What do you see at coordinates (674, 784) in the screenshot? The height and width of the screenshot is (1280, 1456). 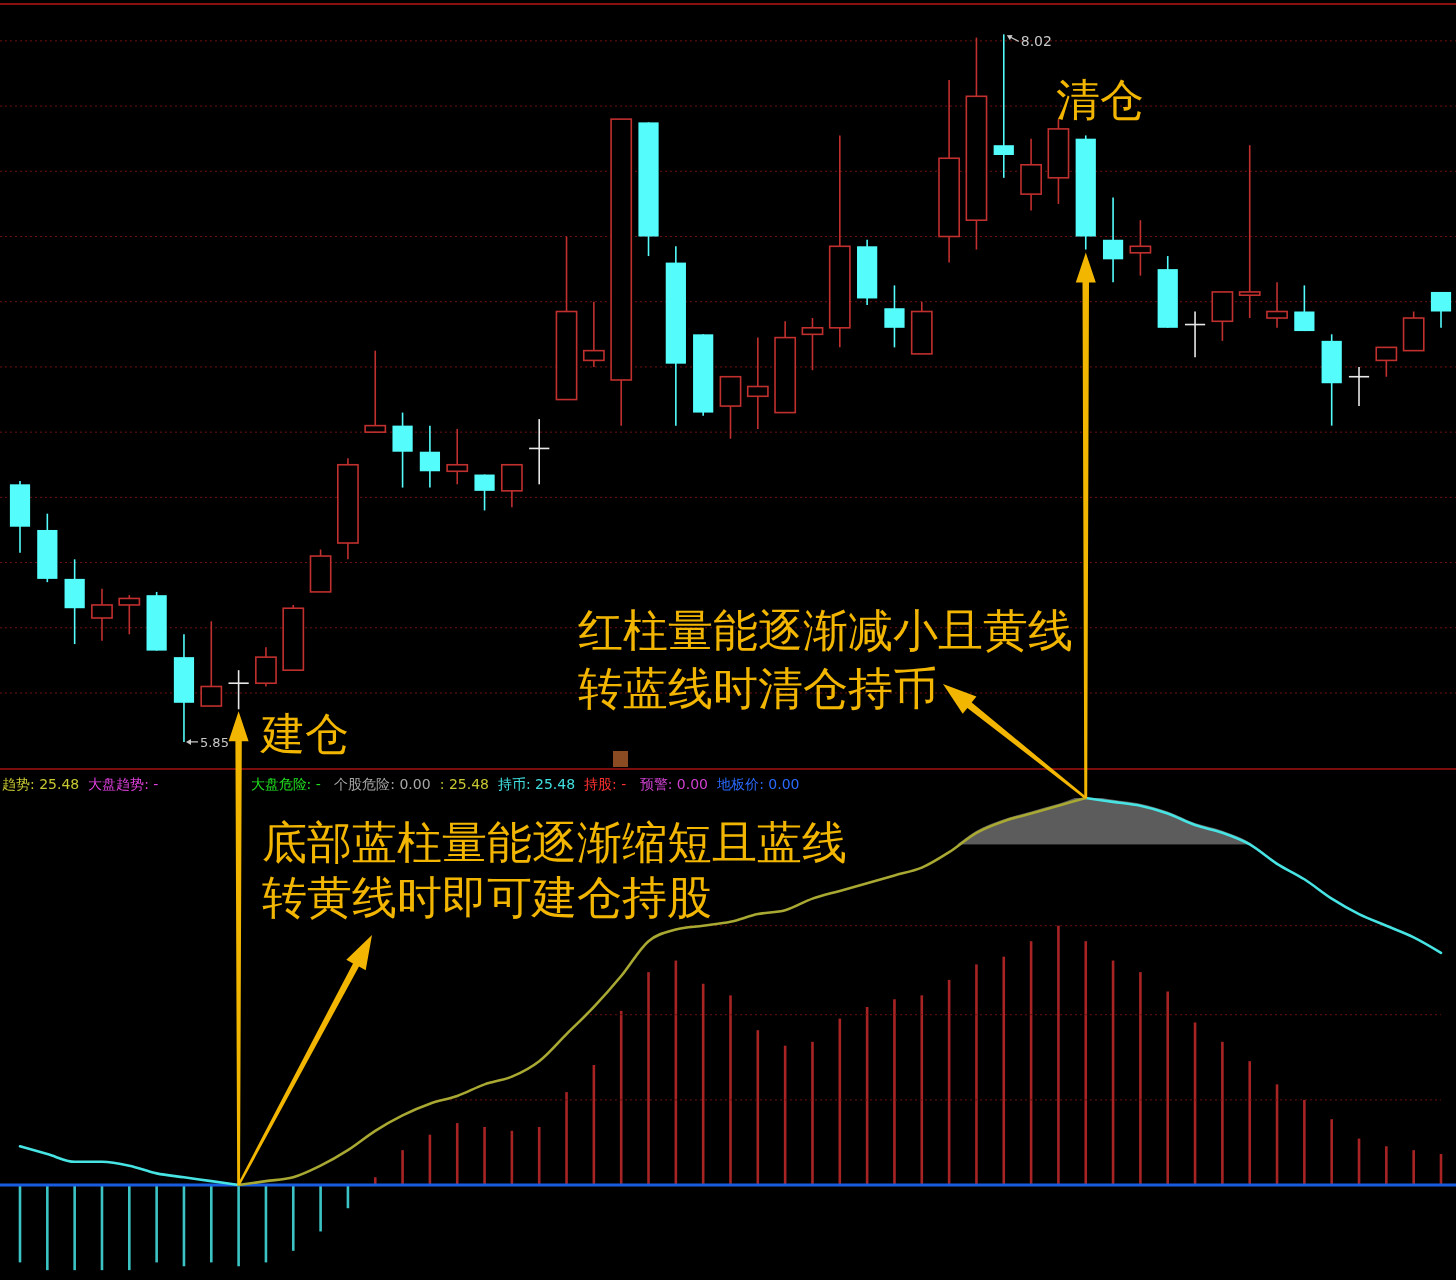 I see `text: 预警: 0.00` at bounding box center [674, 784].